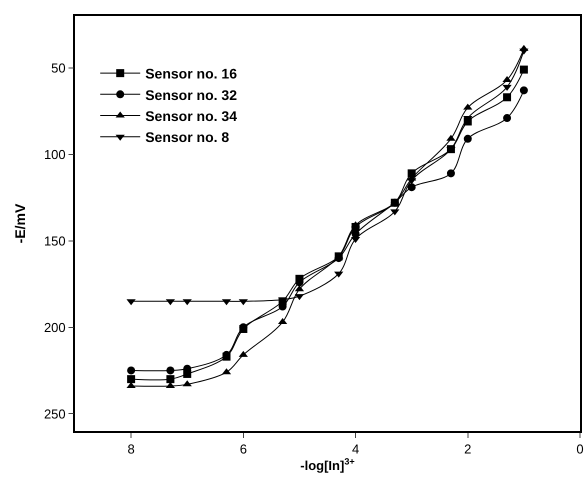 This screenshot has width=588, height=481. I want to click on y-tick-label: 100, so click(55, 154).